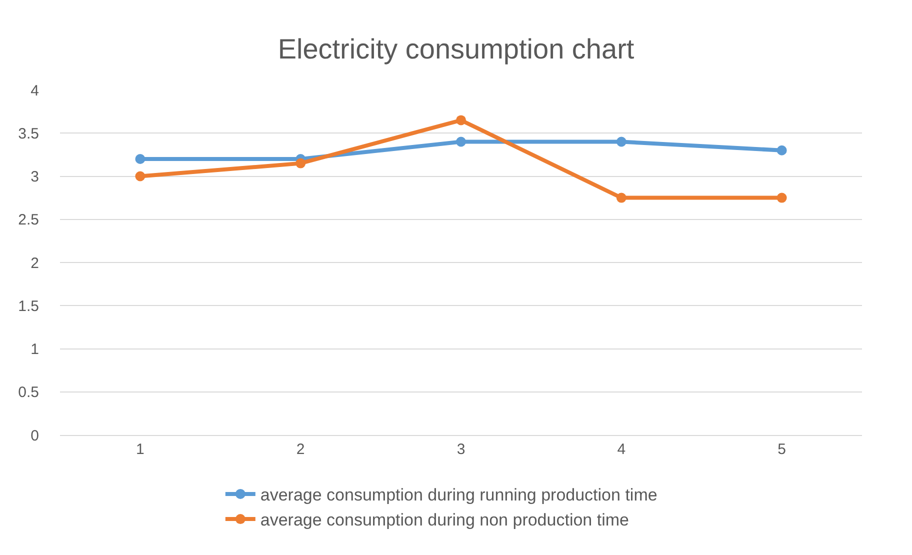 The image size is (912, 555). Describe the element at coordinates (621, 449) in the screenshot. I see `x-tick-label: 4` at that location.